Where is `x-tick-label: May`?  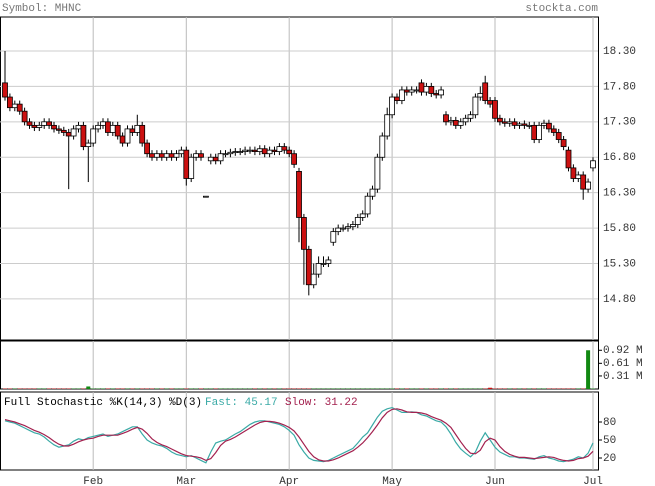 x-tick-label: May is located at coordinates (392, 481).